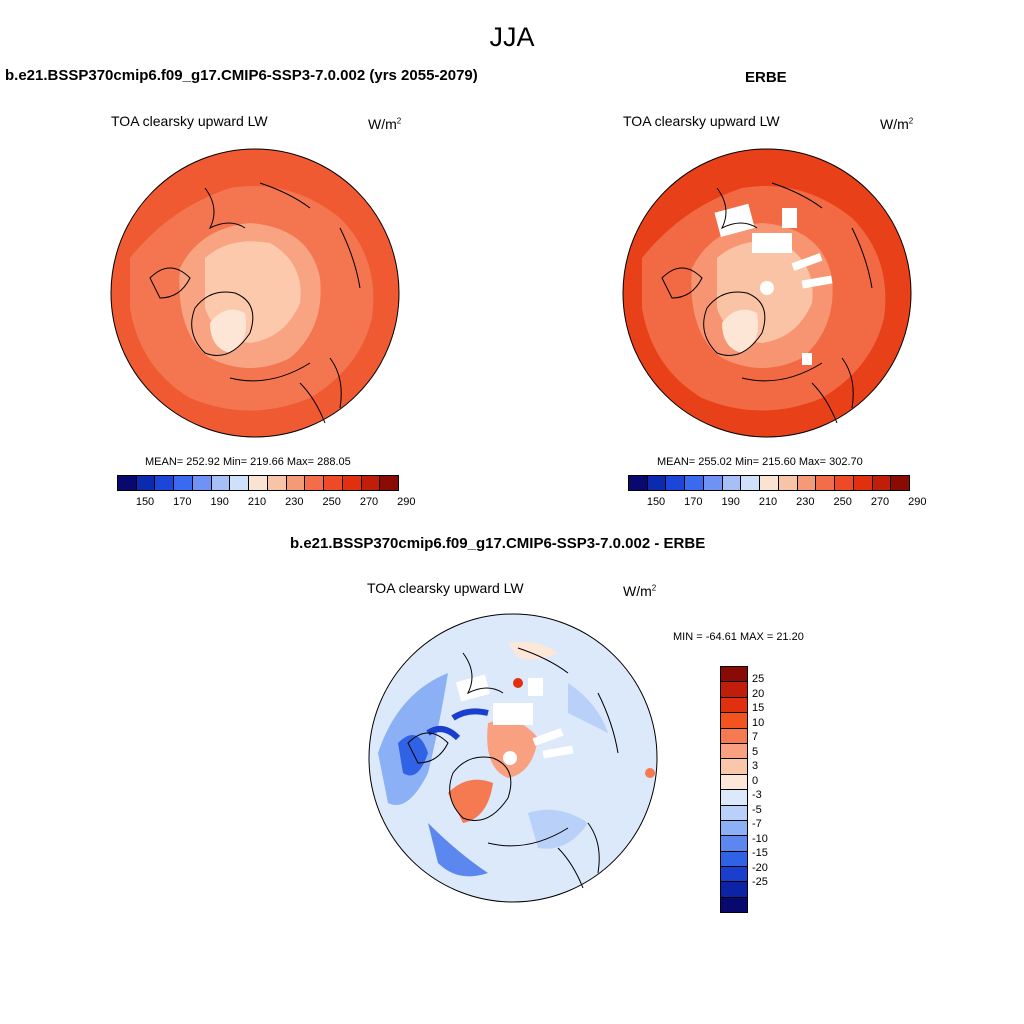 The height and width of the screenshot is (1024, 1024). I want to click on season-title: JJA, so click(512, 37).